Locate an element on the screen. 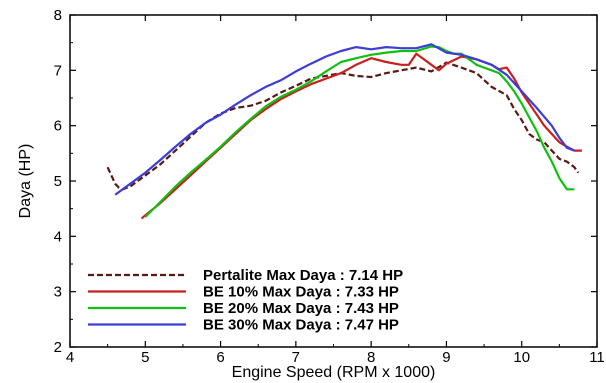 The image size is (606, 383). y-tick-label: 4 is located at coordinates (58, 236).